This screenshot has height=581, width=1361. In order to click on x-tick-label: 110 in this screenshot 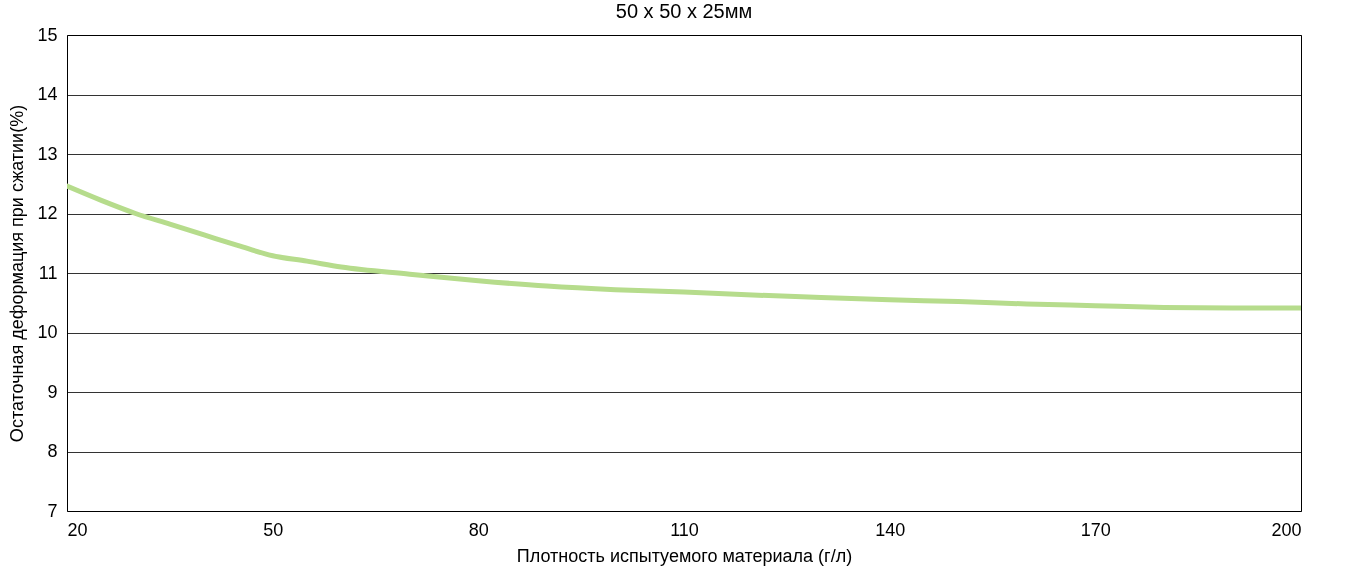, I will do `click(684, 529)`.